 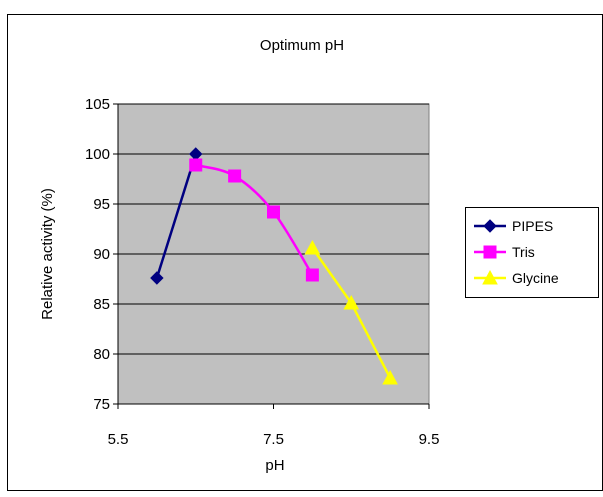 What do you see at coordinates (490, 226) in the screenshot?
I see `legend-marker-pipes` at bounding box center [490, 226].